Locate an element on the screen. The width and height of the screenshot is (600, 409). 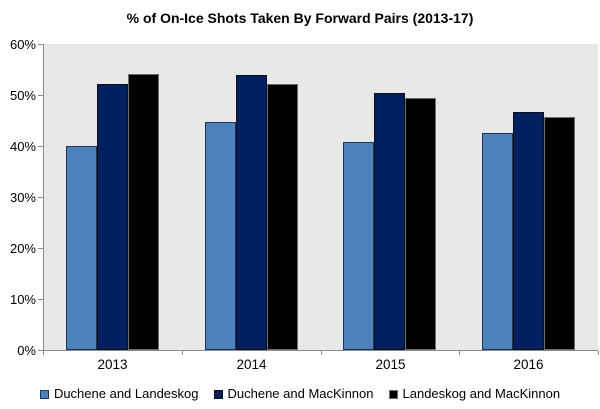
y-axis-label: 30% is located at coordinates (22, 197).